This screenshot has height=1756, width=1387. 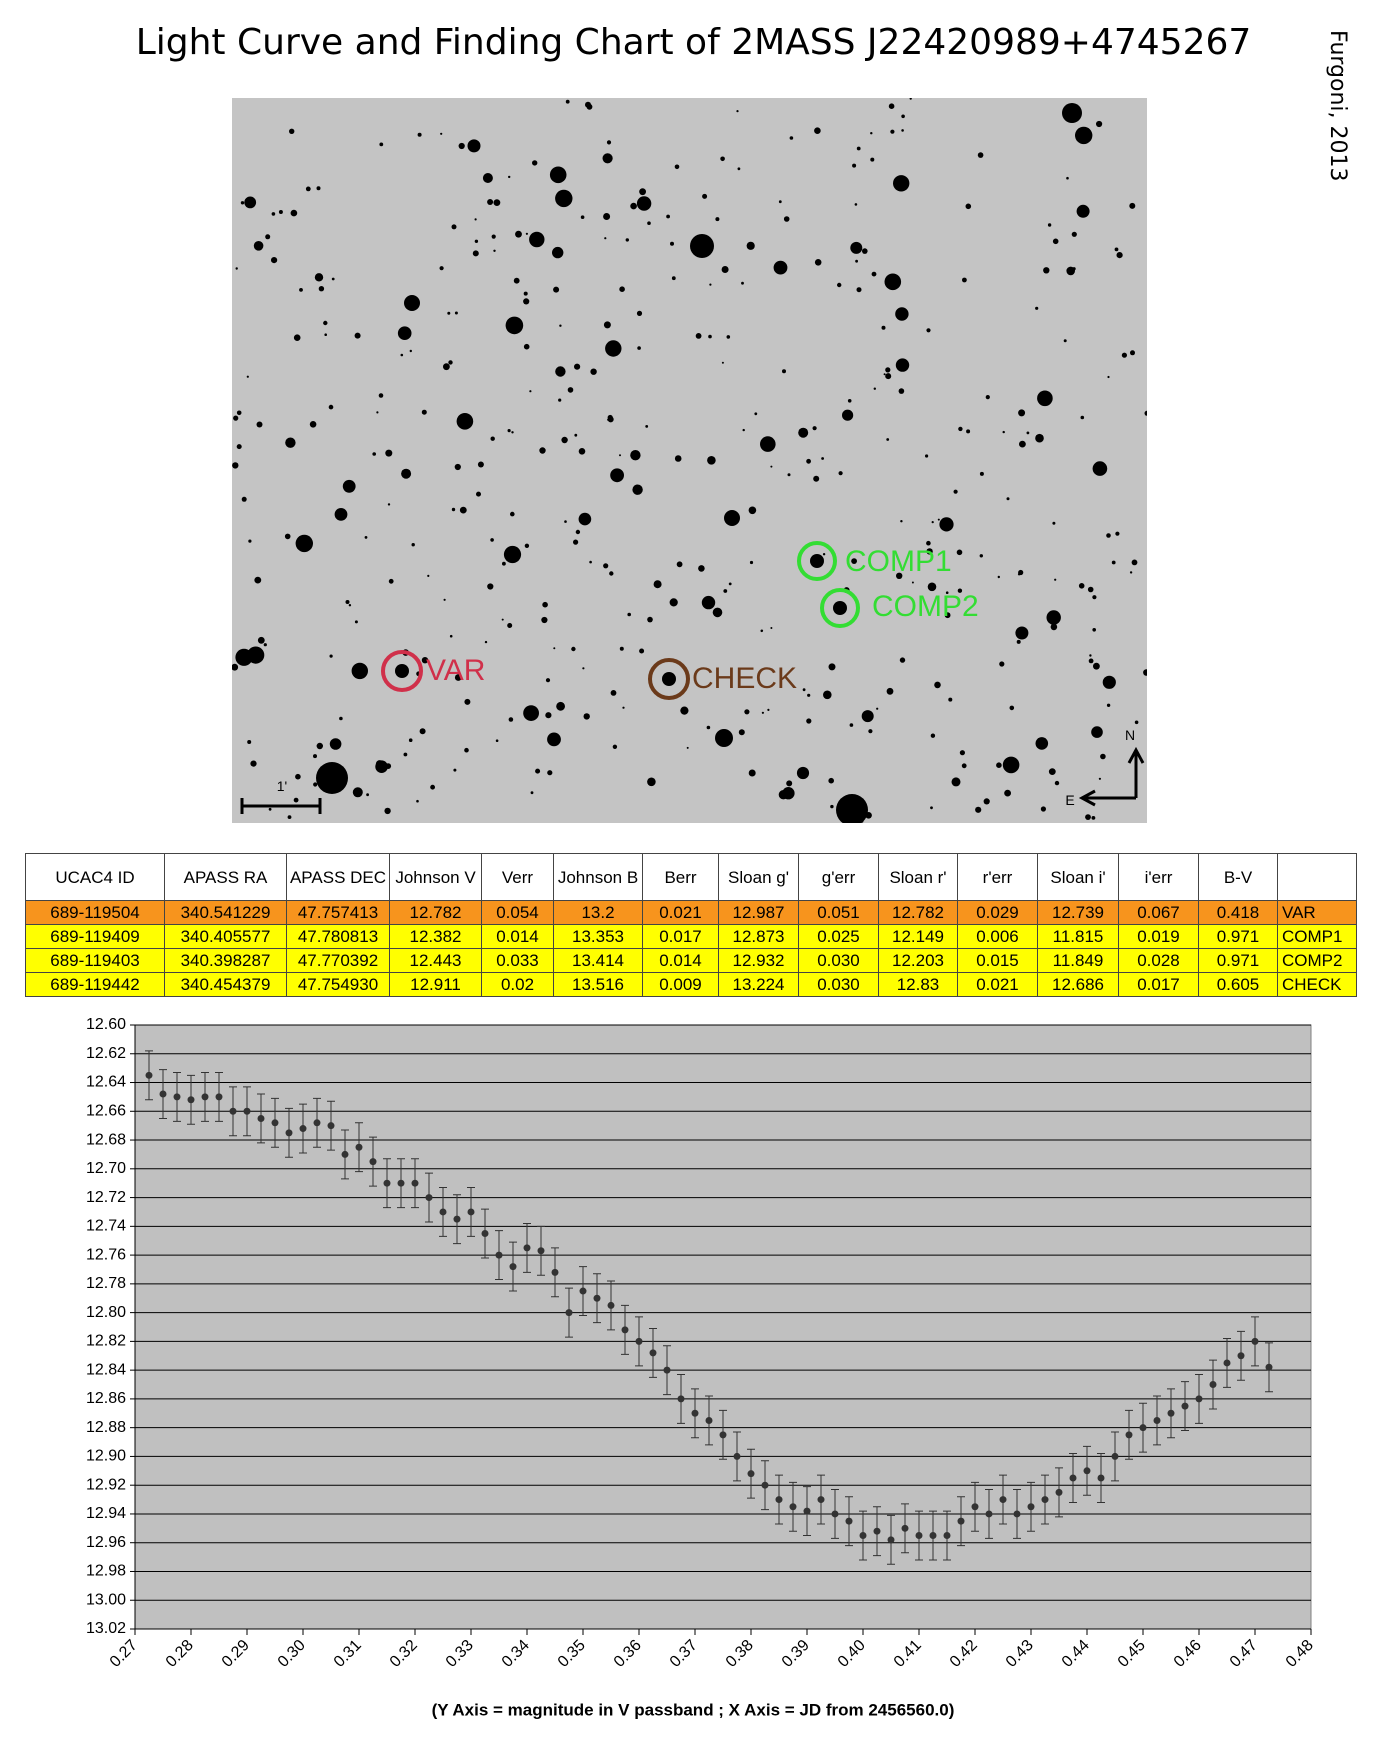 I want to click on y-tick-label: 12.98, so click(x=106, y=1571).